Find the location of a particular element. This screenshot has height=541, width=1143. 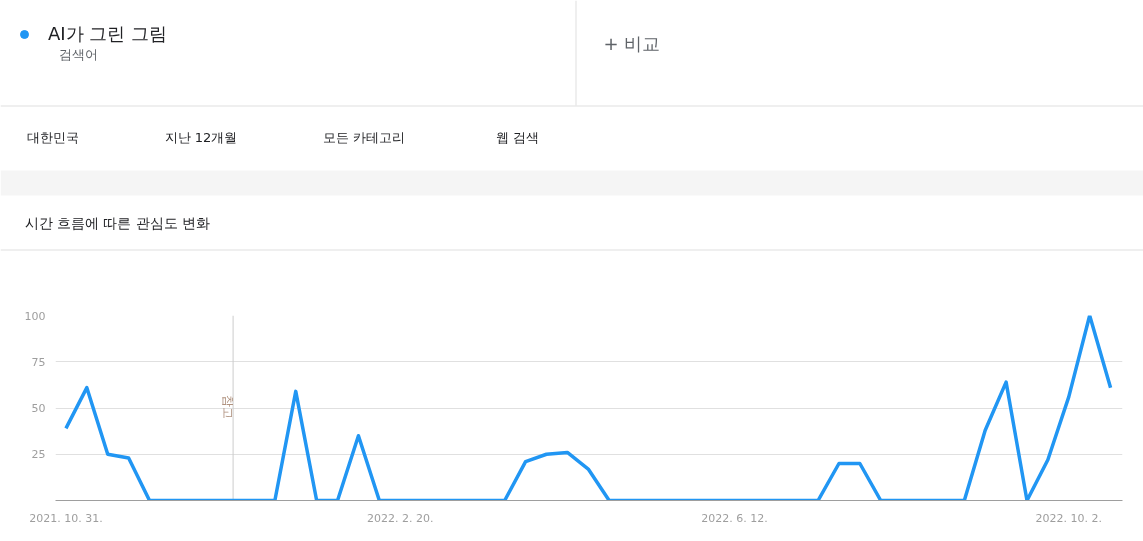

text: 지난 12개월 is located at coordinates (201, 137).